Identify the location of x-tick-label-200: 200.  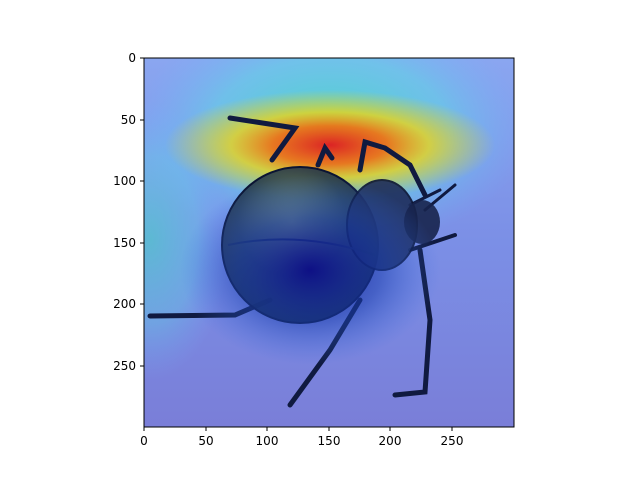
(390, 441).